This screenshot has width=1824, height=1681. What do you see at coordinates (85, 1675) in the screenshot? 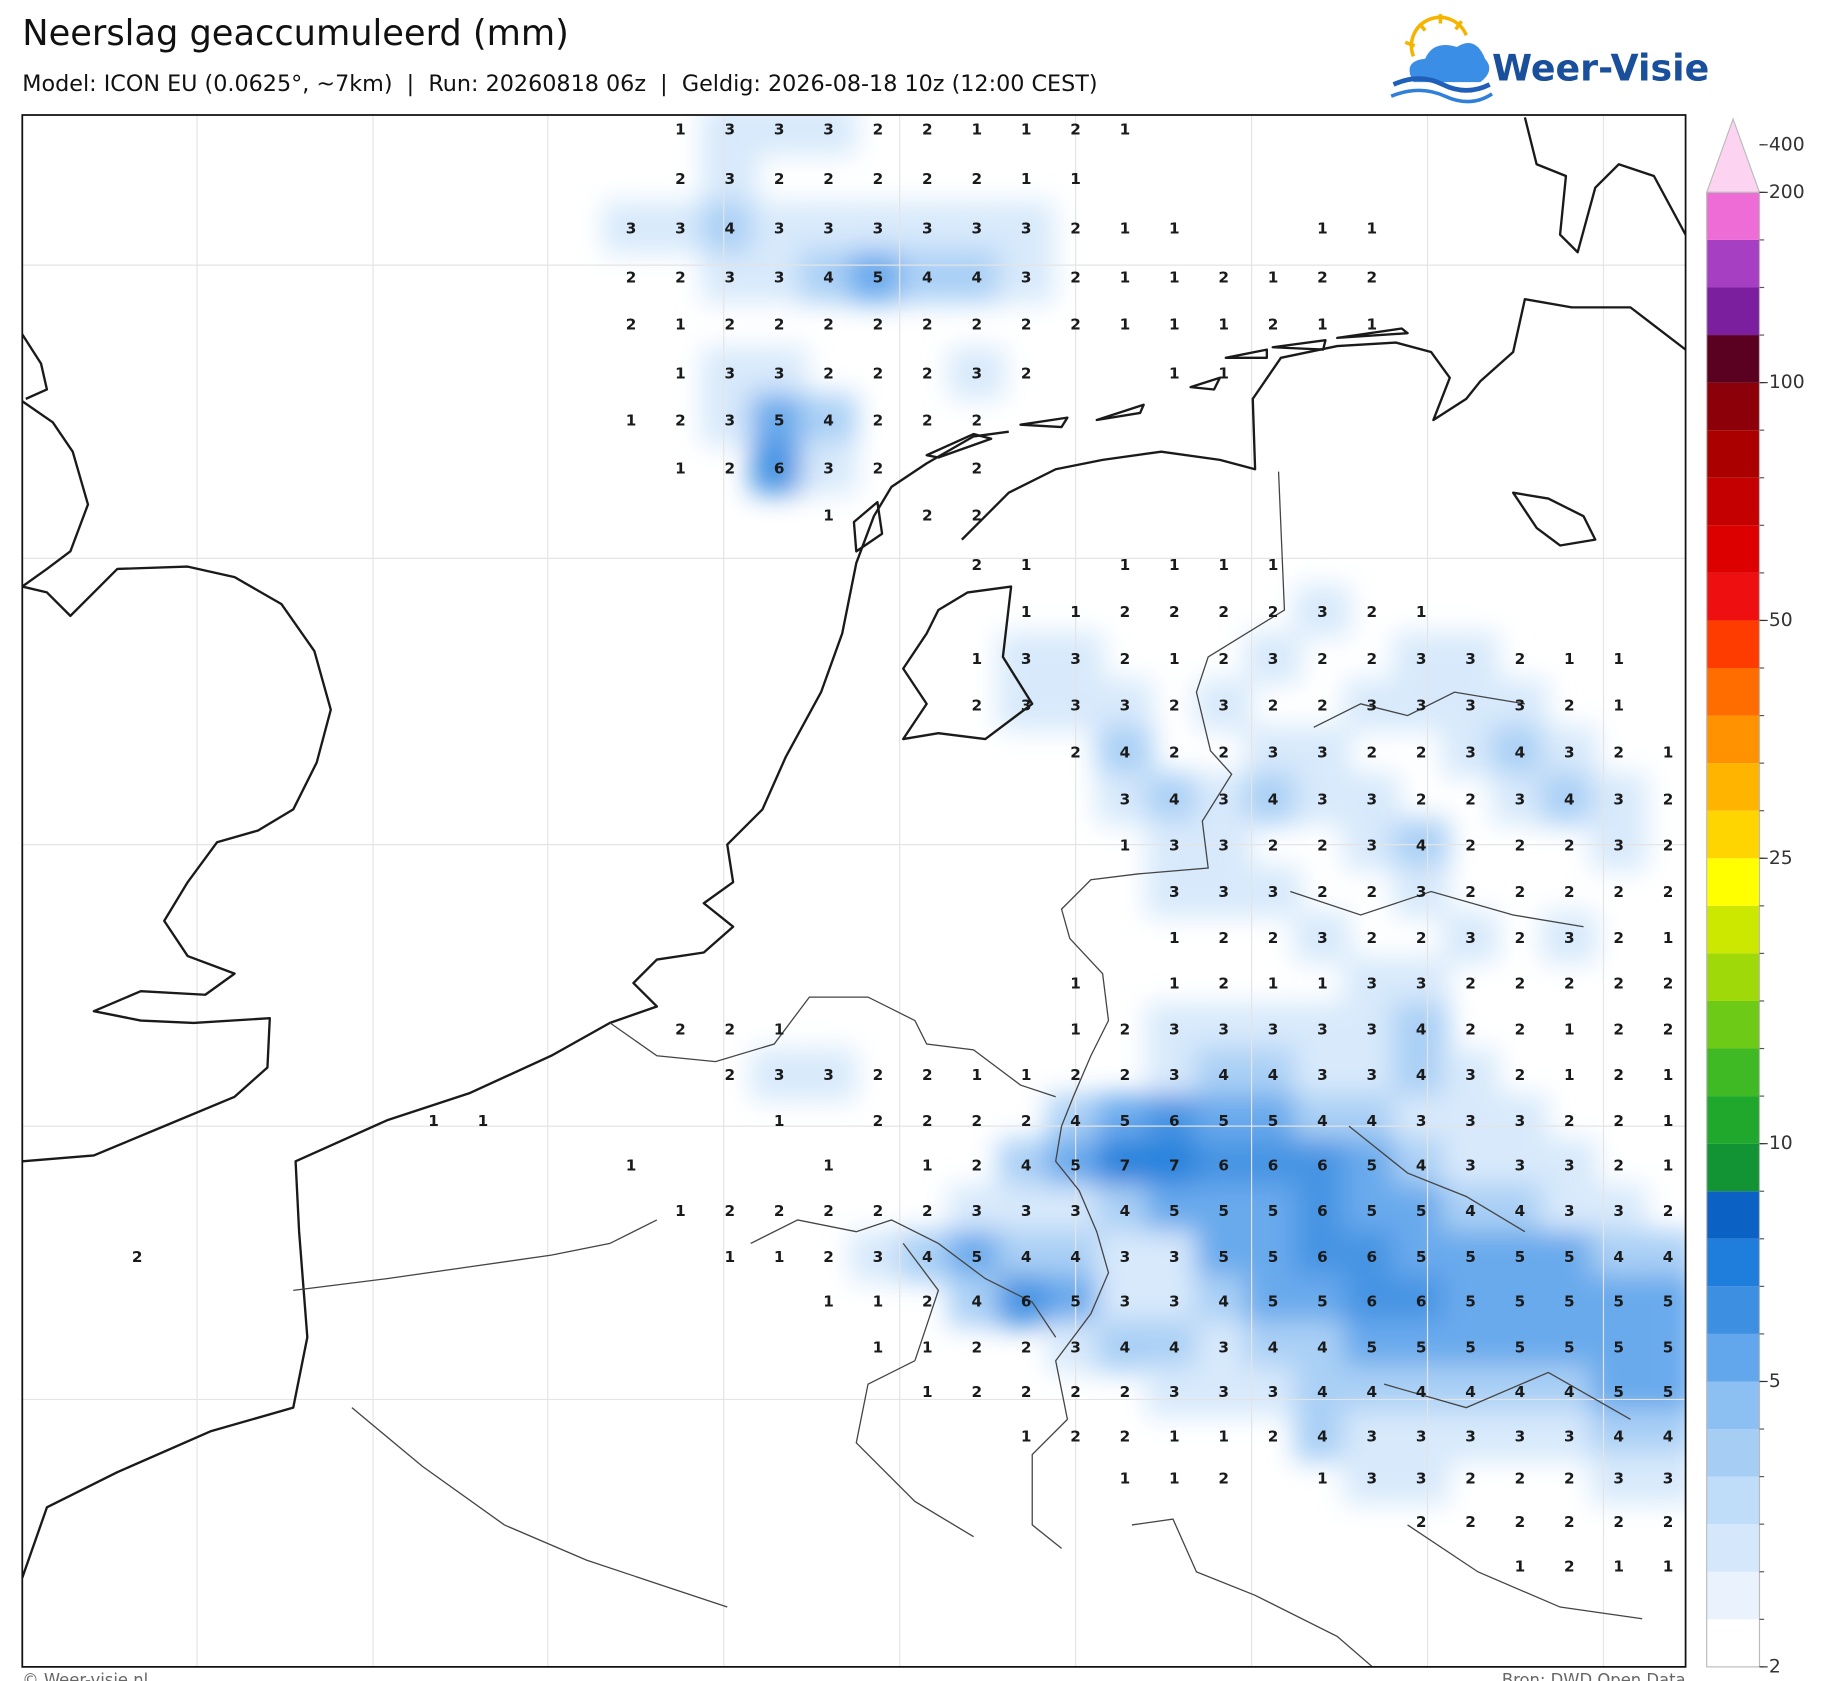
I see `footer-left: © Weer-visie.nl` at bounding box center [85, 1675].